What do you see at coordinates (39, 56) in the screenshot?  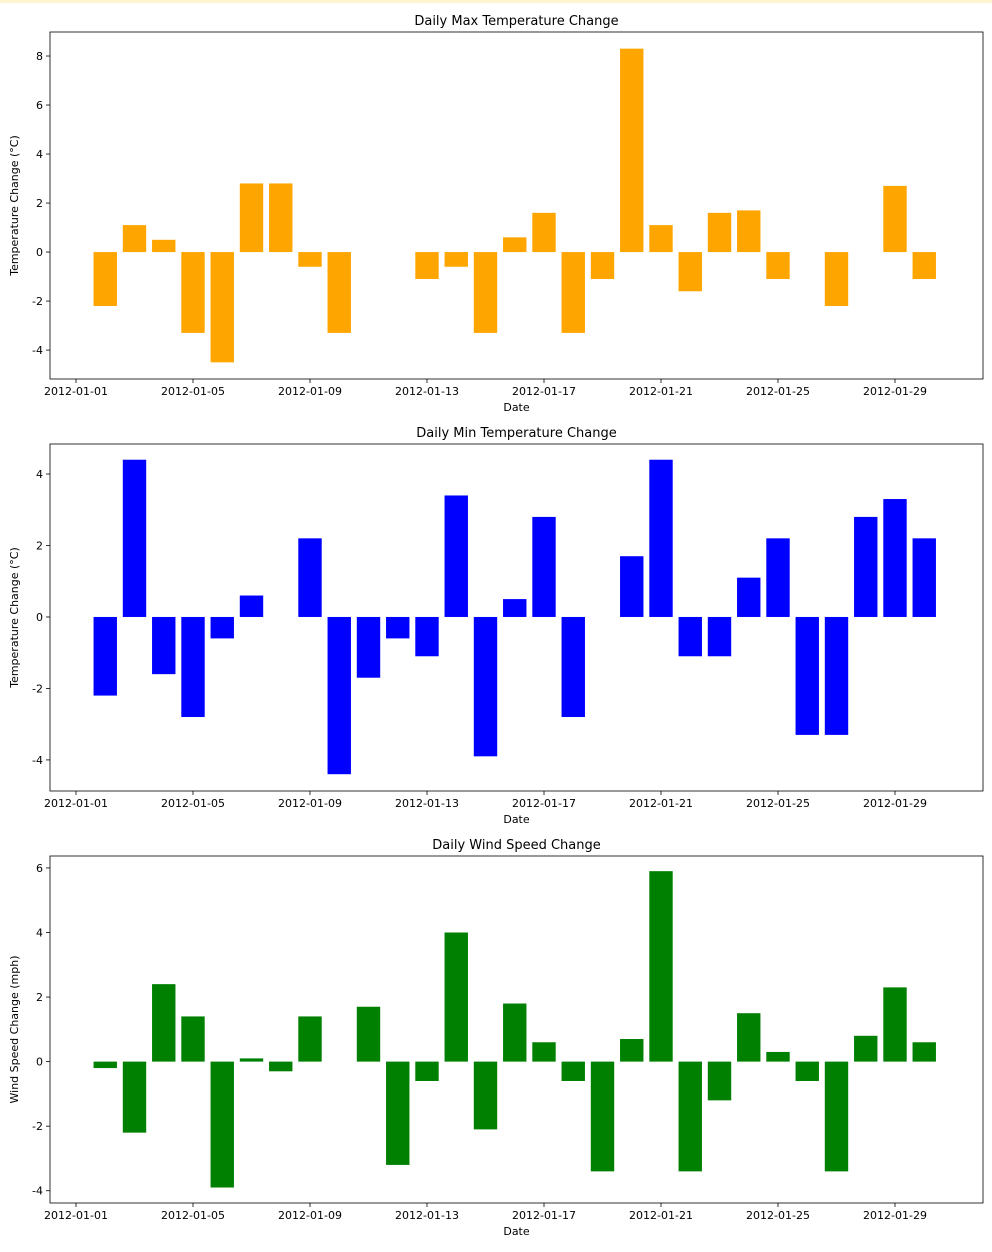 I see `y-tick-label: 8` at bounding box center [39, 56].